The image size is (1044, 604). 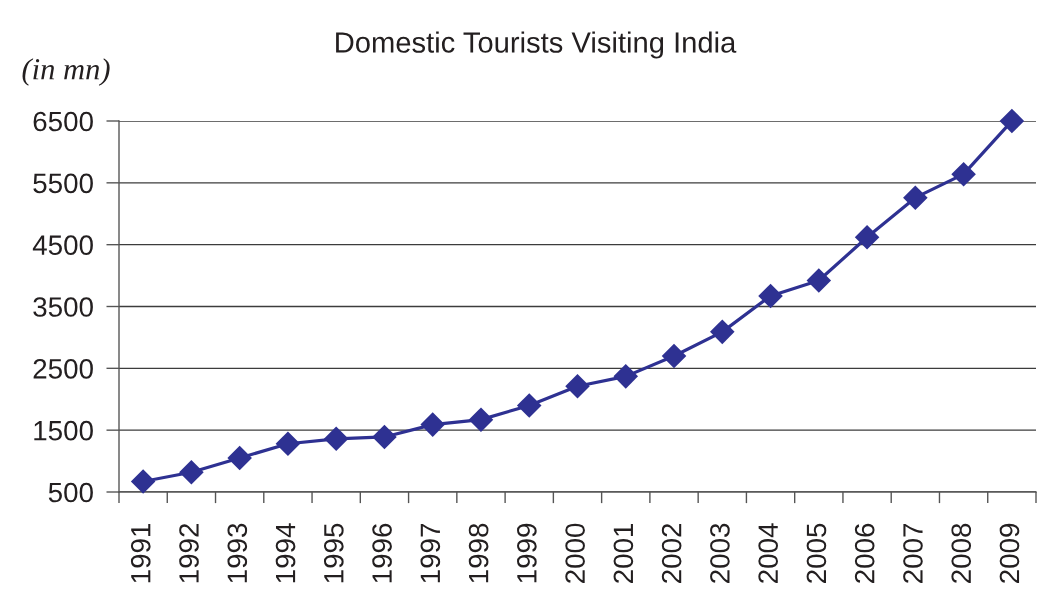 What do you see at coordinates (671, 553) in the screenshot?
I see `x-tick-label: 2002` at bounding box center [671, 553].